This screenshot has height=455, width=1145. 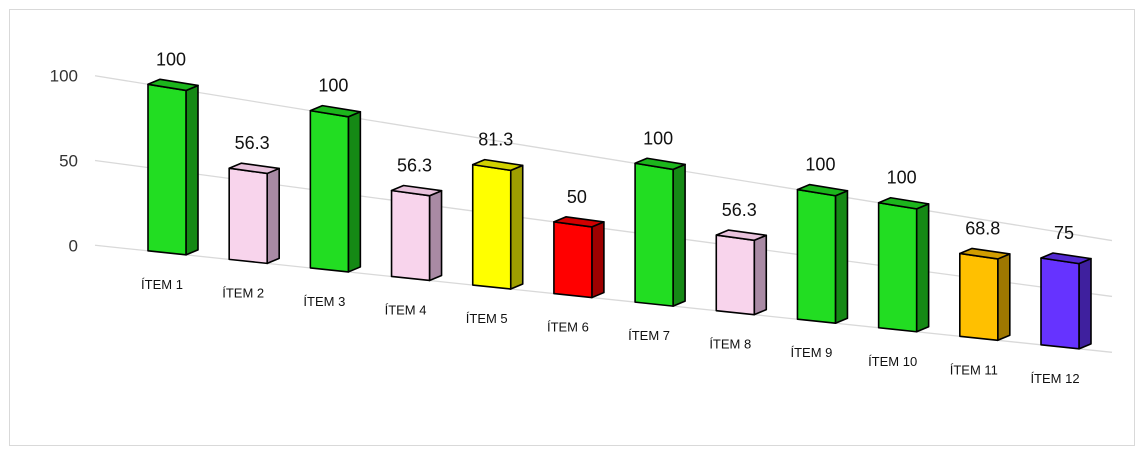 What do you see at coordinates (324, 301) in the screenshot?
I see `category-label: ÍTEM 3` at bounding box center [324, 301].